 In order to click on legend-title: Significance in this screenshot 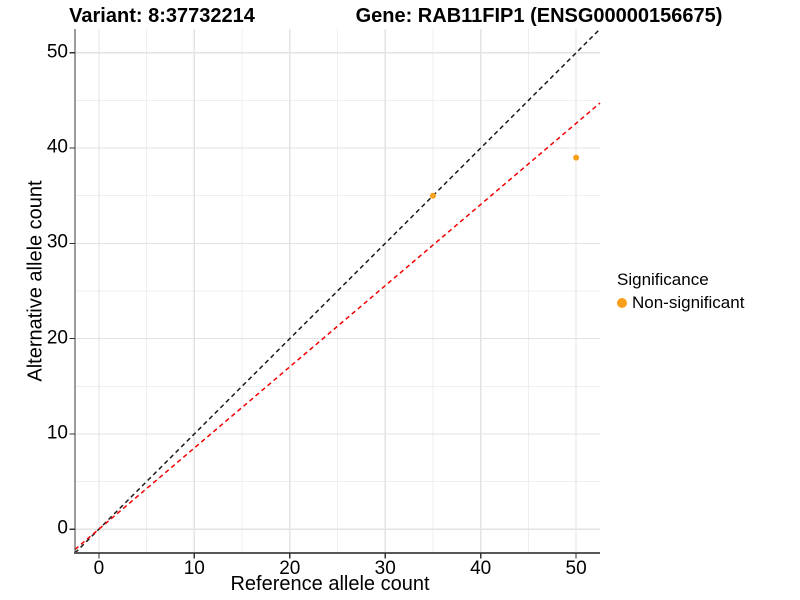, I will do `click(663, 279)`.